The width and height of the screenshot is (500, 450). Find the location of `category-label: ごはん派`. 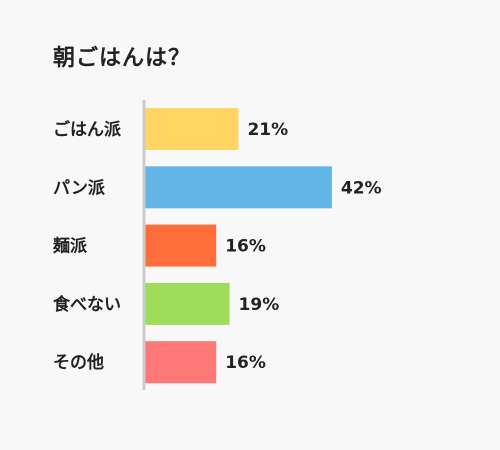

category-label: ごはん派 is located at coordinates (87, 129).